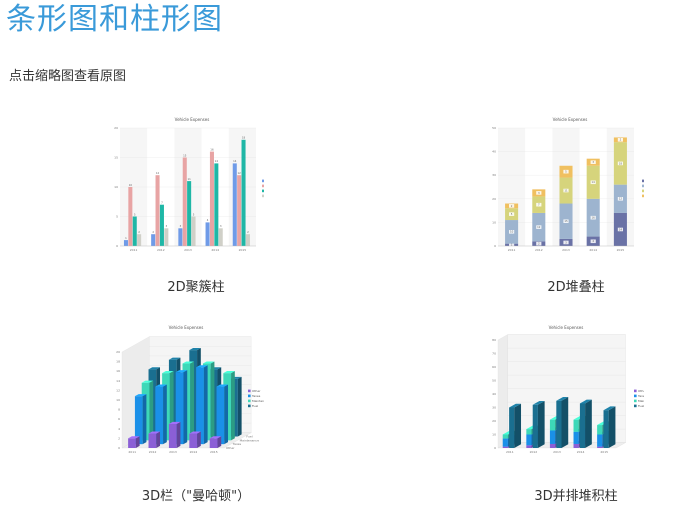 The height and width of the screenshot is (521, 693). What do you see at coordinates (576, 496) in the screenshot?
I see `caption-3d-stacked-column: 3D并排堆积柱` at bounding box center [576, 496].